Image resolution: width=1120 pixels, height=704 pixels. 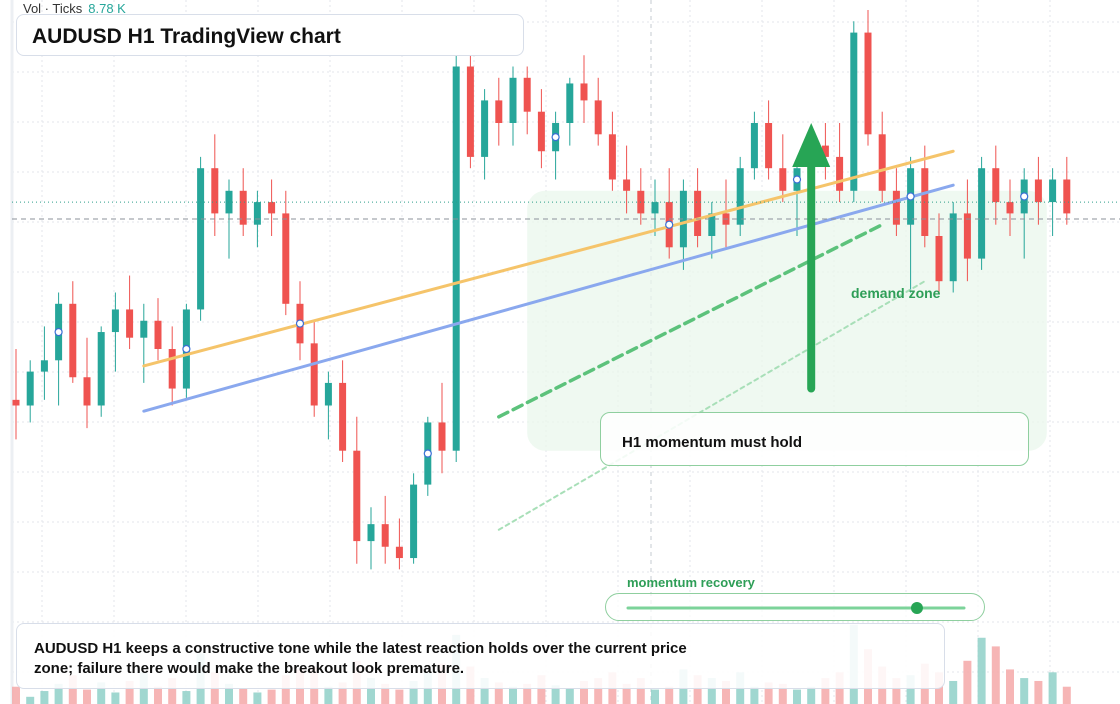 I want to click on momentum-label: momentum recovery, so click(x=691, y=582).